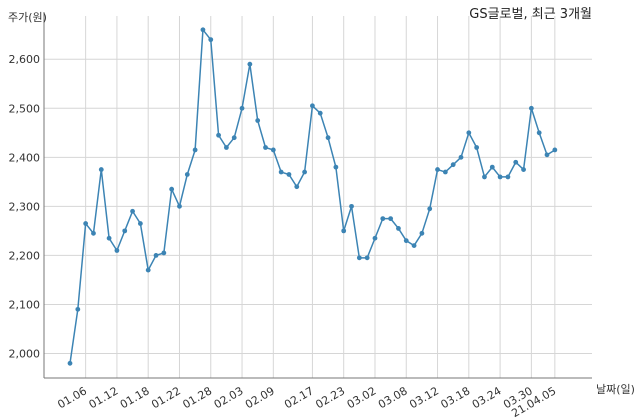  I want to click on y-tick-label: 2,000, so click(25, 353).